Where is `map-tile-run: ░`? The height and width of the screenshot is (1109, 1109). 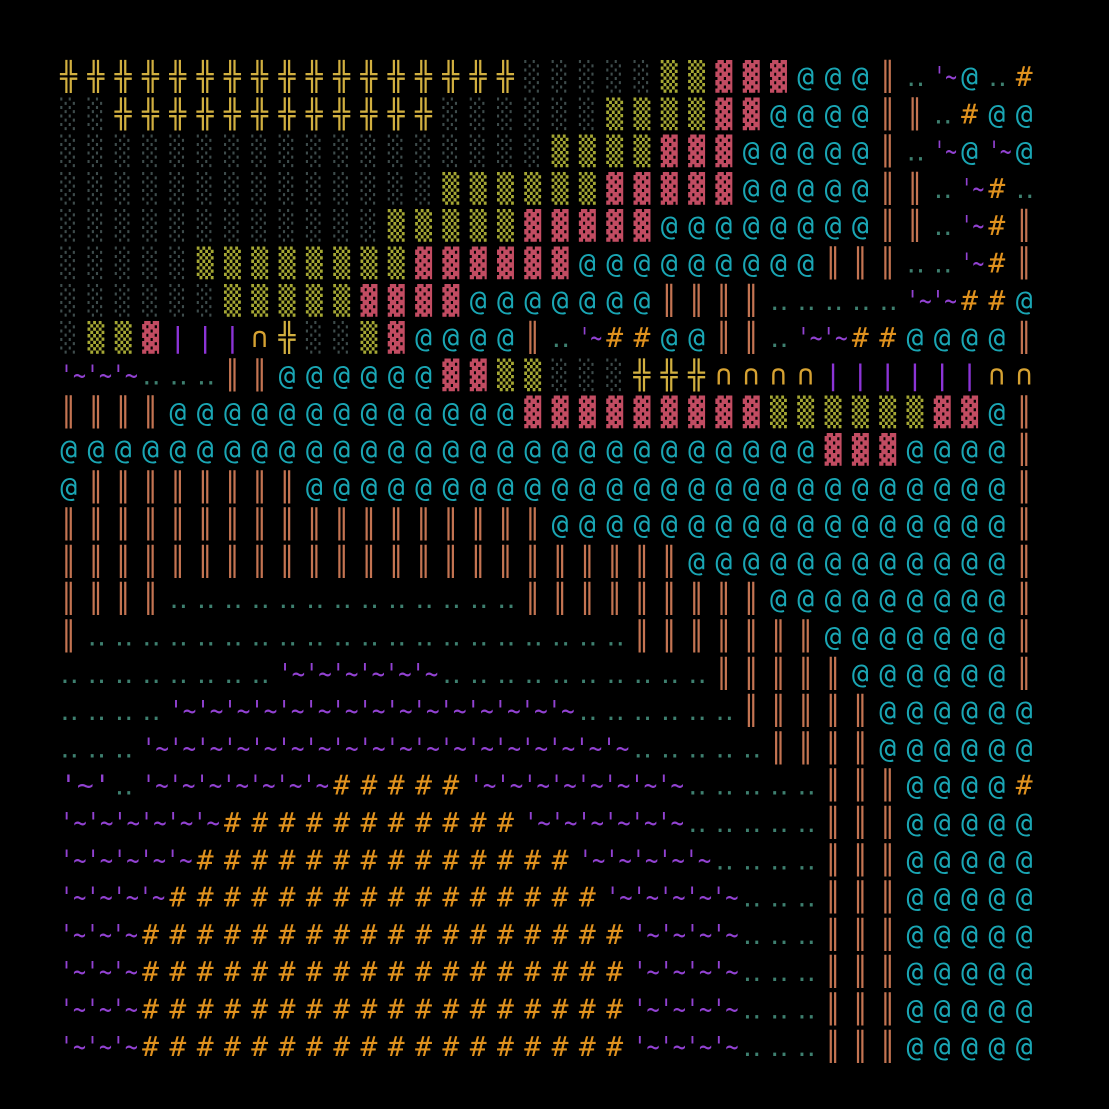 map-tile-run: ░ is located at coordinates (68, 337).